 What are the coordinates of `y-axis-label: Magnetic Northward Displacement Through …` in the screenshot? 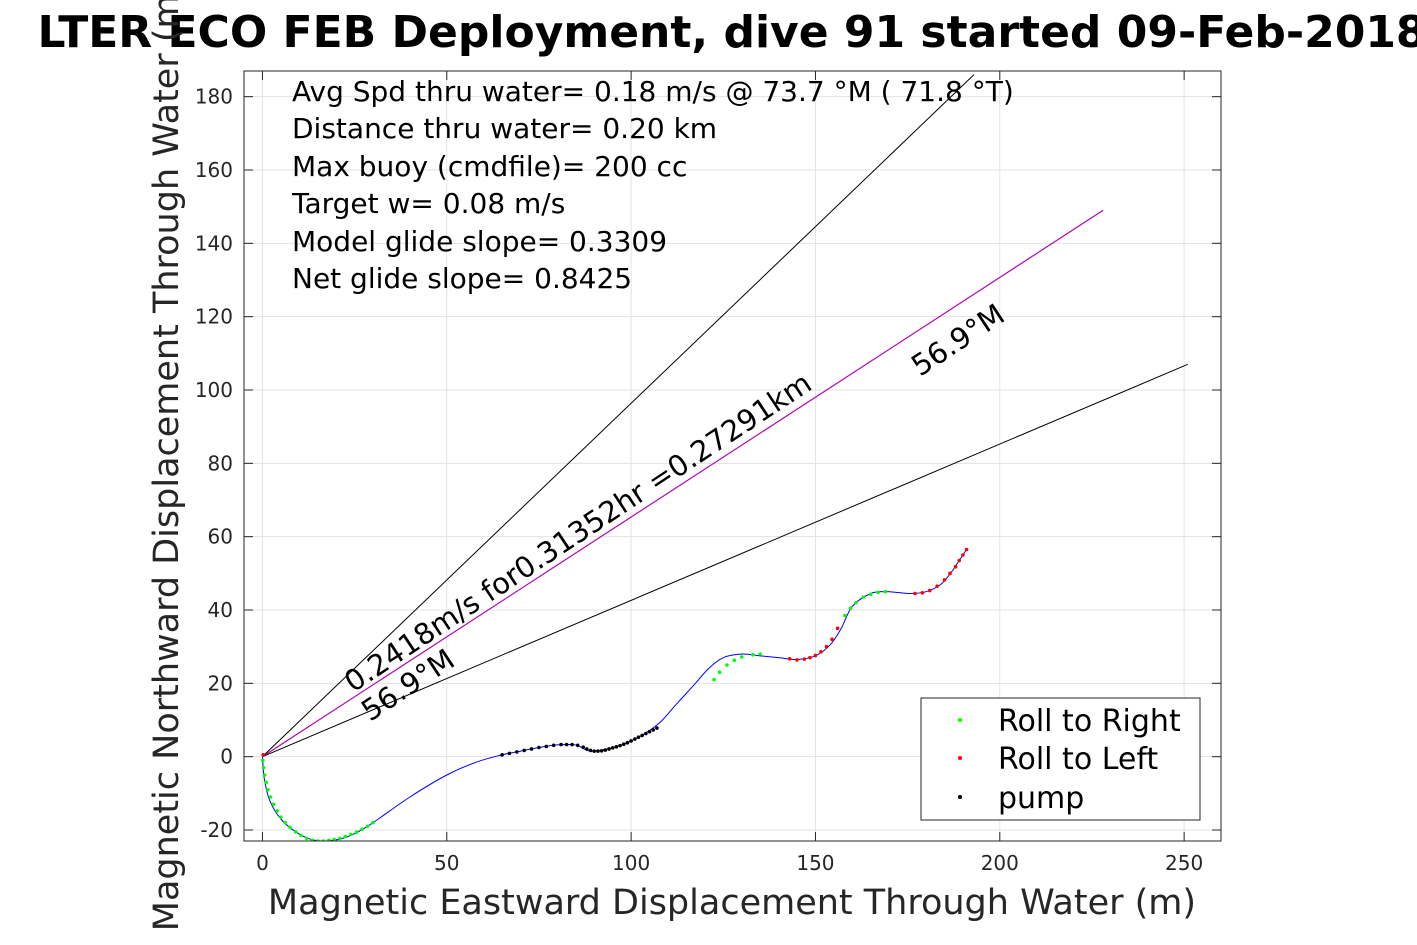 It's located at (167, 465).